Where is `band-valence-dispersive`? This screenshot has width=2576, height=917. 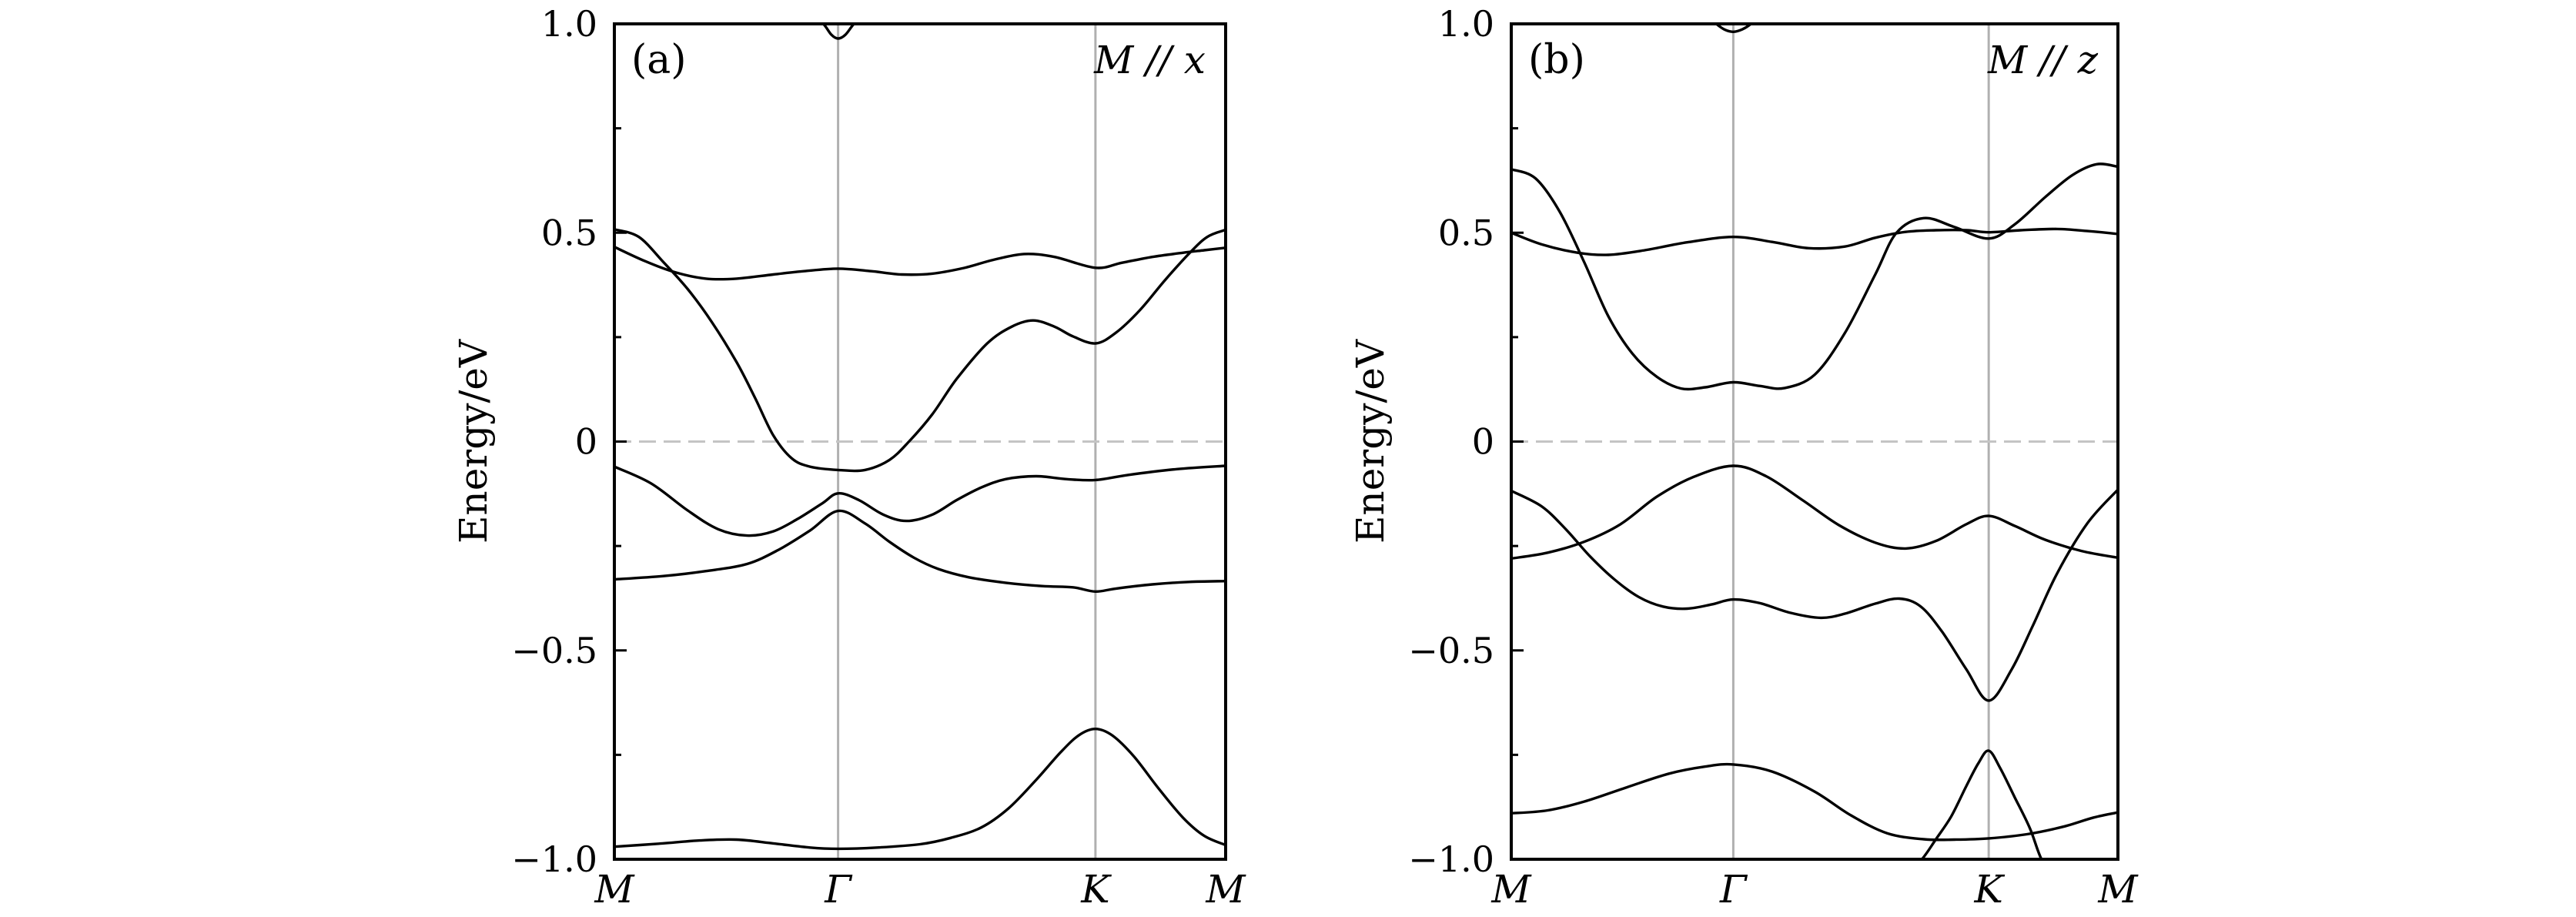
band-valence-dispersive is located at coordinates (1815, 595).